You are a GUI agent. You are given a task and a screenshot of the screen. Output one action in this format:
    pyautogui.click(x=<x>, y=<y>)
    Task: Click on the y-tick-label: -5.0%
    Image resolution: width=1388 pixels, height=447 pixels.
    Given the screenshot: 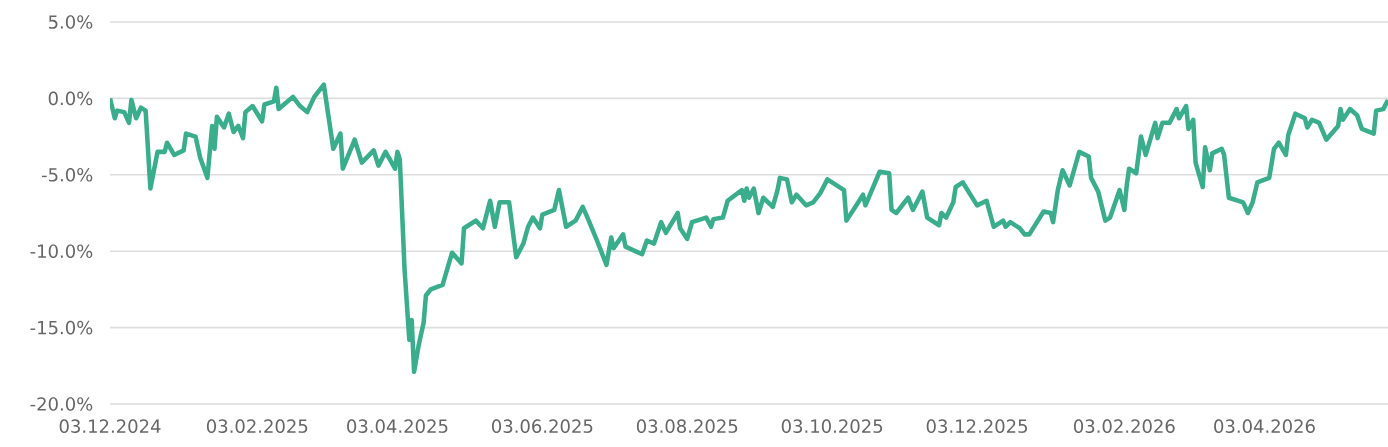 What is the action you would take?
    pyautogui.click(x=67, y=174)
    